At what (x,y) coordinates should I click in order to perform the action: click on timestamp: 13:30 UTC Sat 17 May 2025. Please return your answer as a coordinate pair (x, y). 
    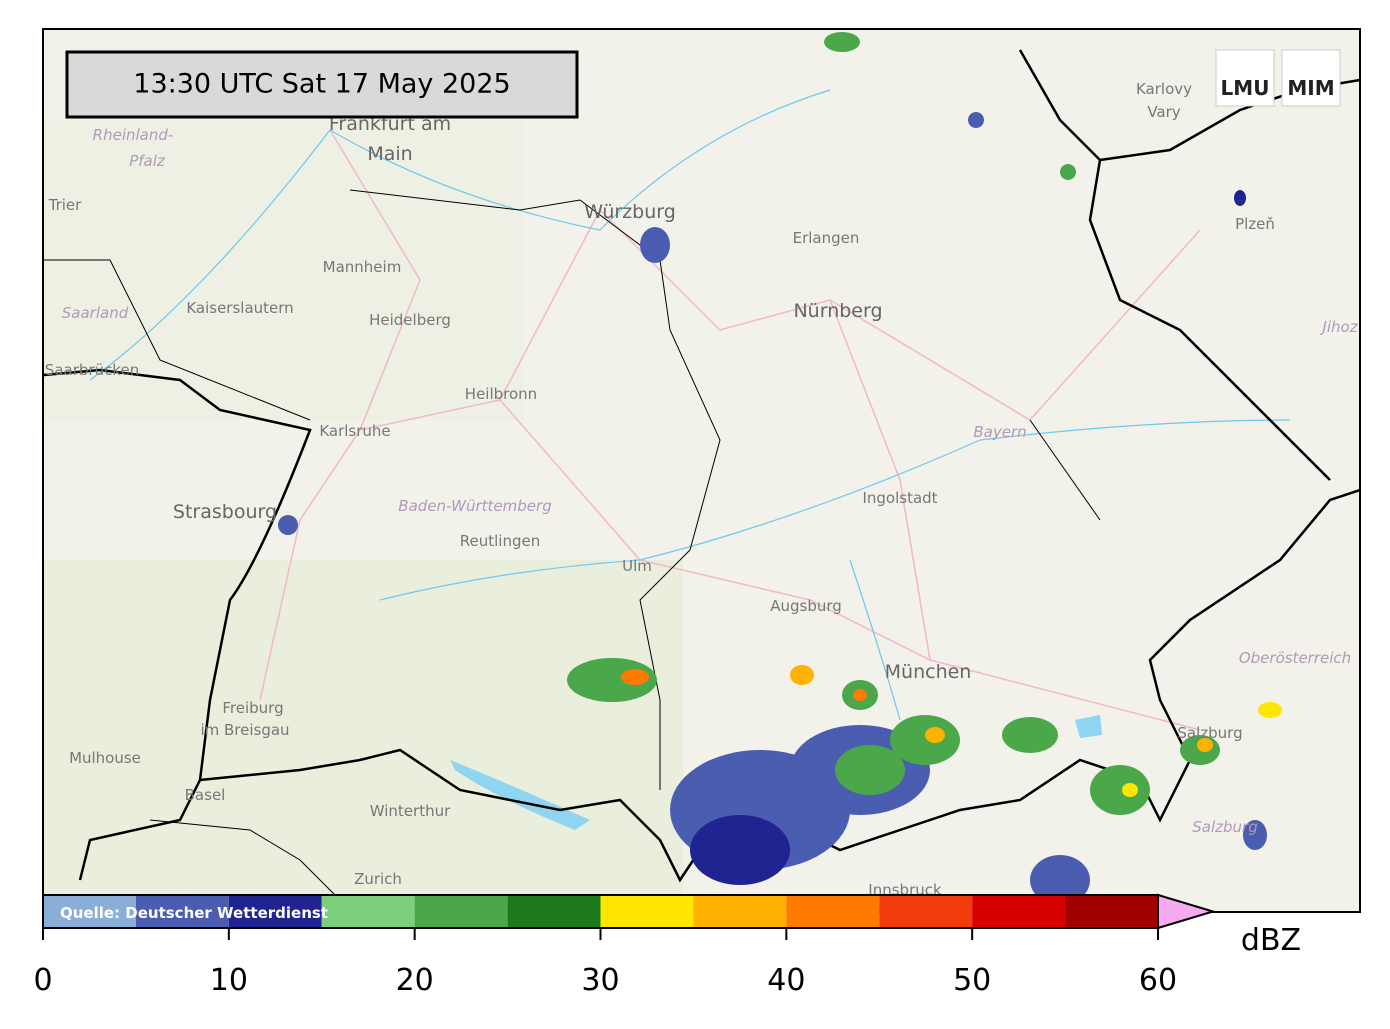
    Looking at the image, I should click on (321, 84).